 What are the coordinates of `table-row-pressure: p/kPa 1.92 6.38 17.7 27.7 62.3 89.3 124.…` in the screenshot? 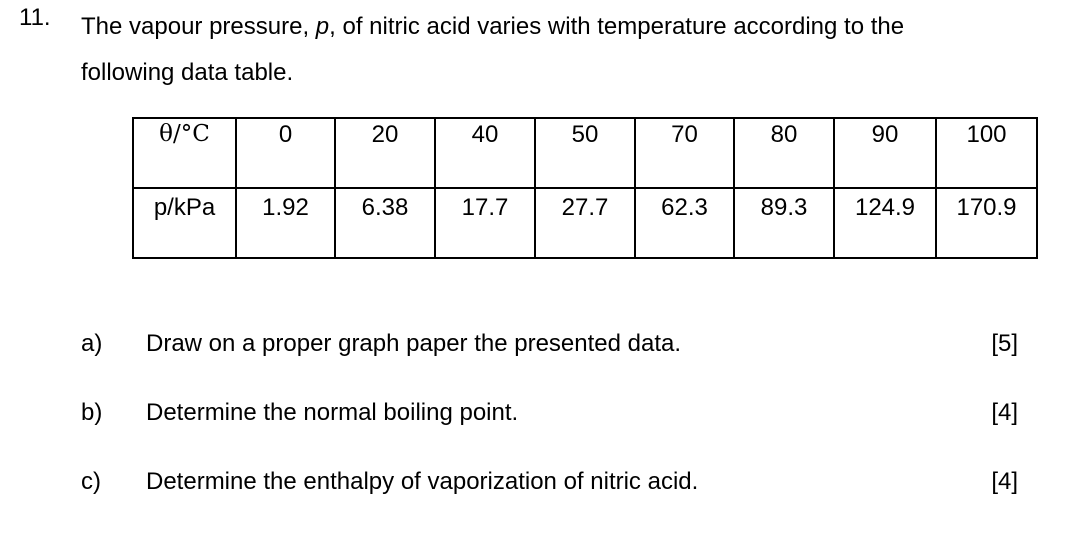 It's located at (585, 223).